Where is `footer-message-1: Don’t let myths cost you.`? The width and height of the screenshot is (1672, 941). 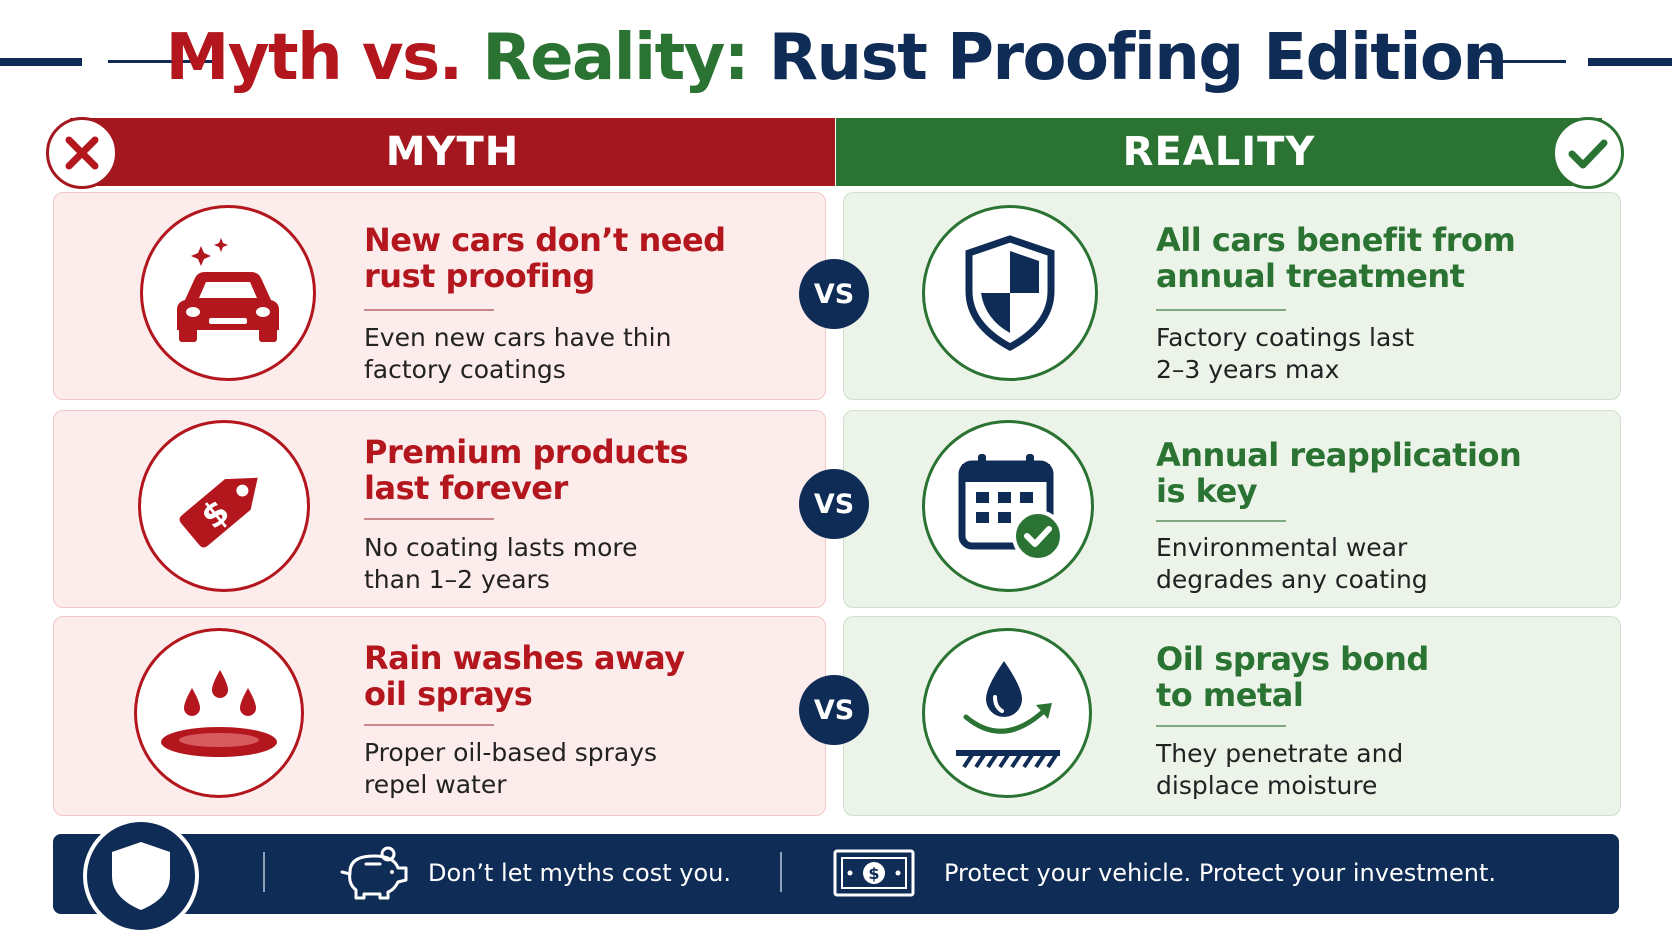
footer-message-1: Don’t let myths cost you. is located at coordinates (579, 873).